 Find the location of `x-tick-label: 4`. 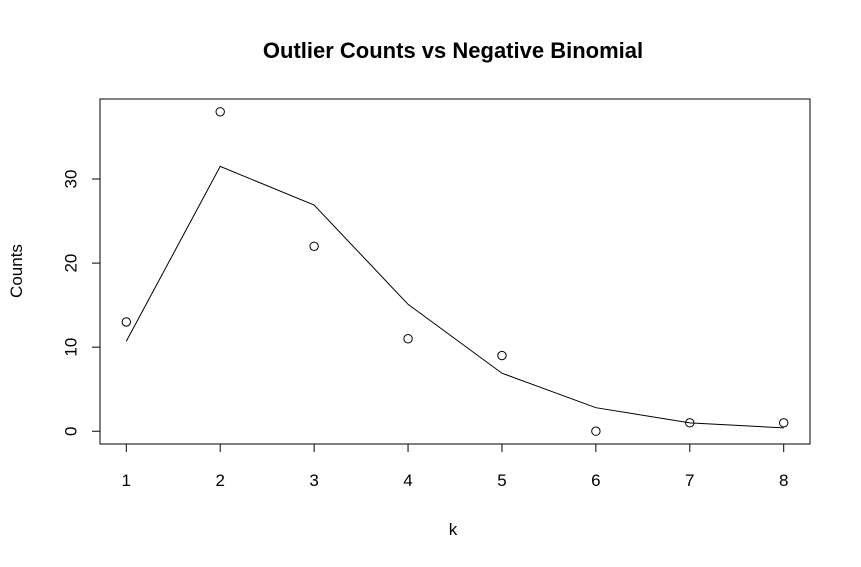

x-tick-label: 4 is located at coordinates (407, 480).